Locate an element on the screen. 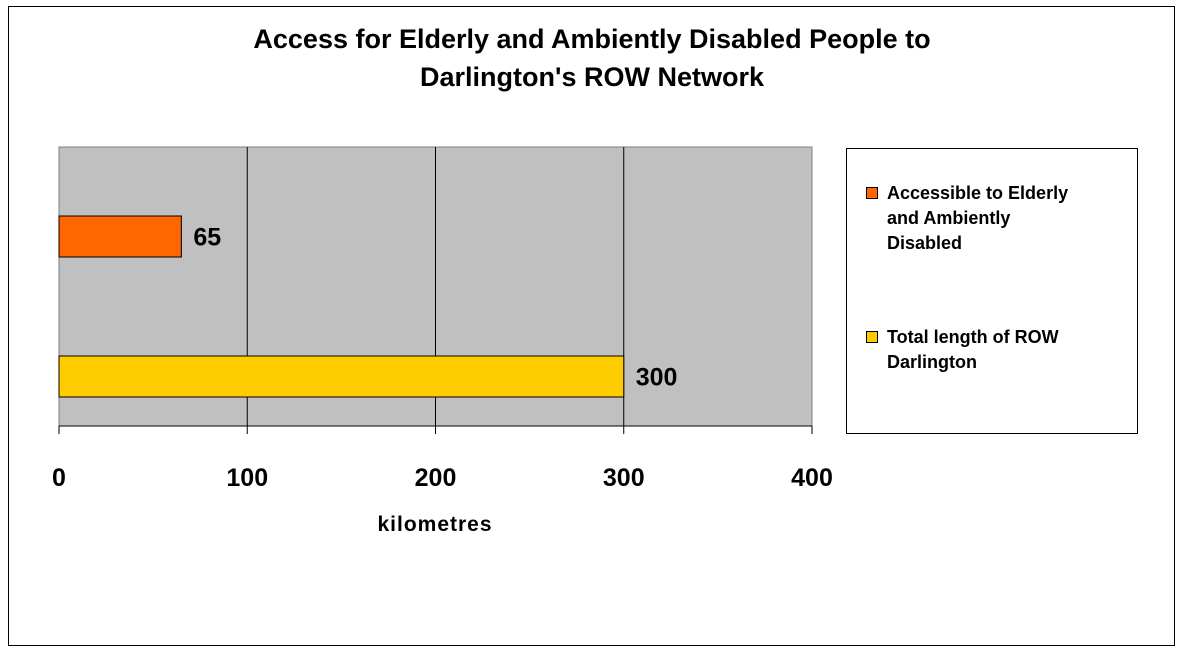 This screenshot has width=1184, height=646. legend-label-line: Accessible to Elderly is located at coordinates (978, 193).